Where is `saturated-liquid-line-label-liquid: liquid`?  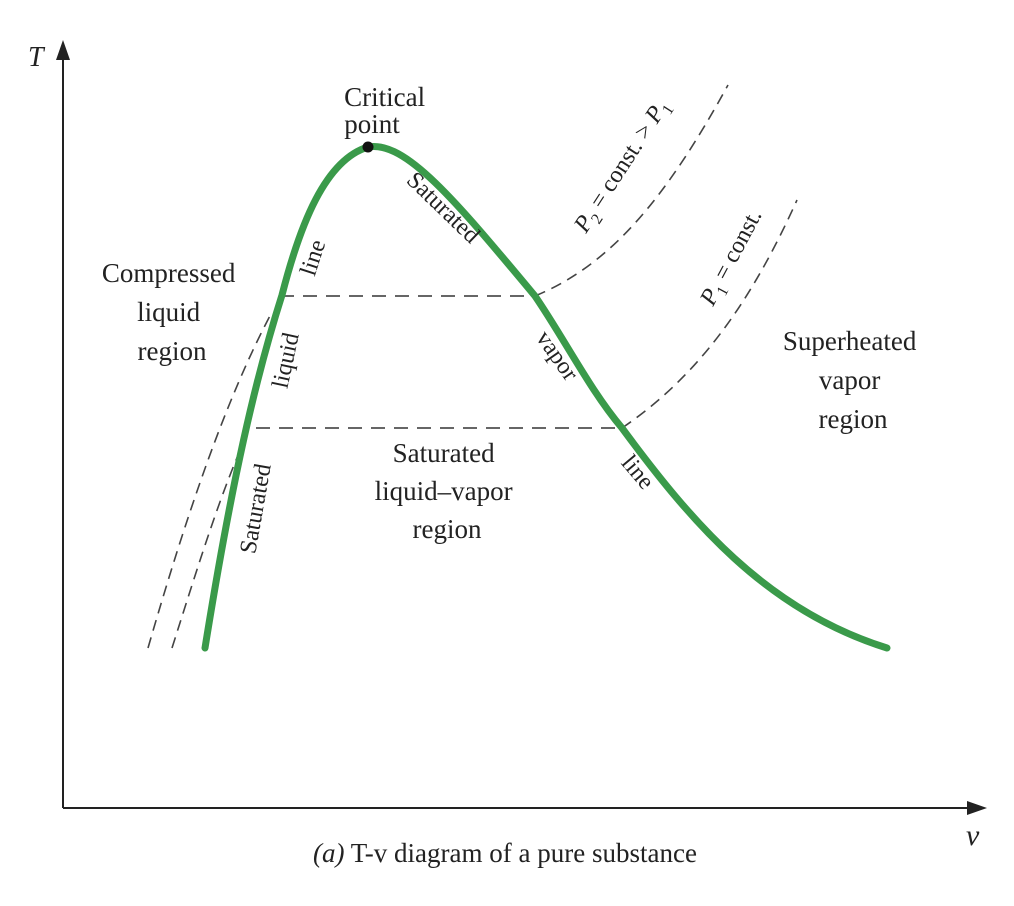 saturated-liquid-line-label-liquid: liquid is located at coordinates (286, 360).